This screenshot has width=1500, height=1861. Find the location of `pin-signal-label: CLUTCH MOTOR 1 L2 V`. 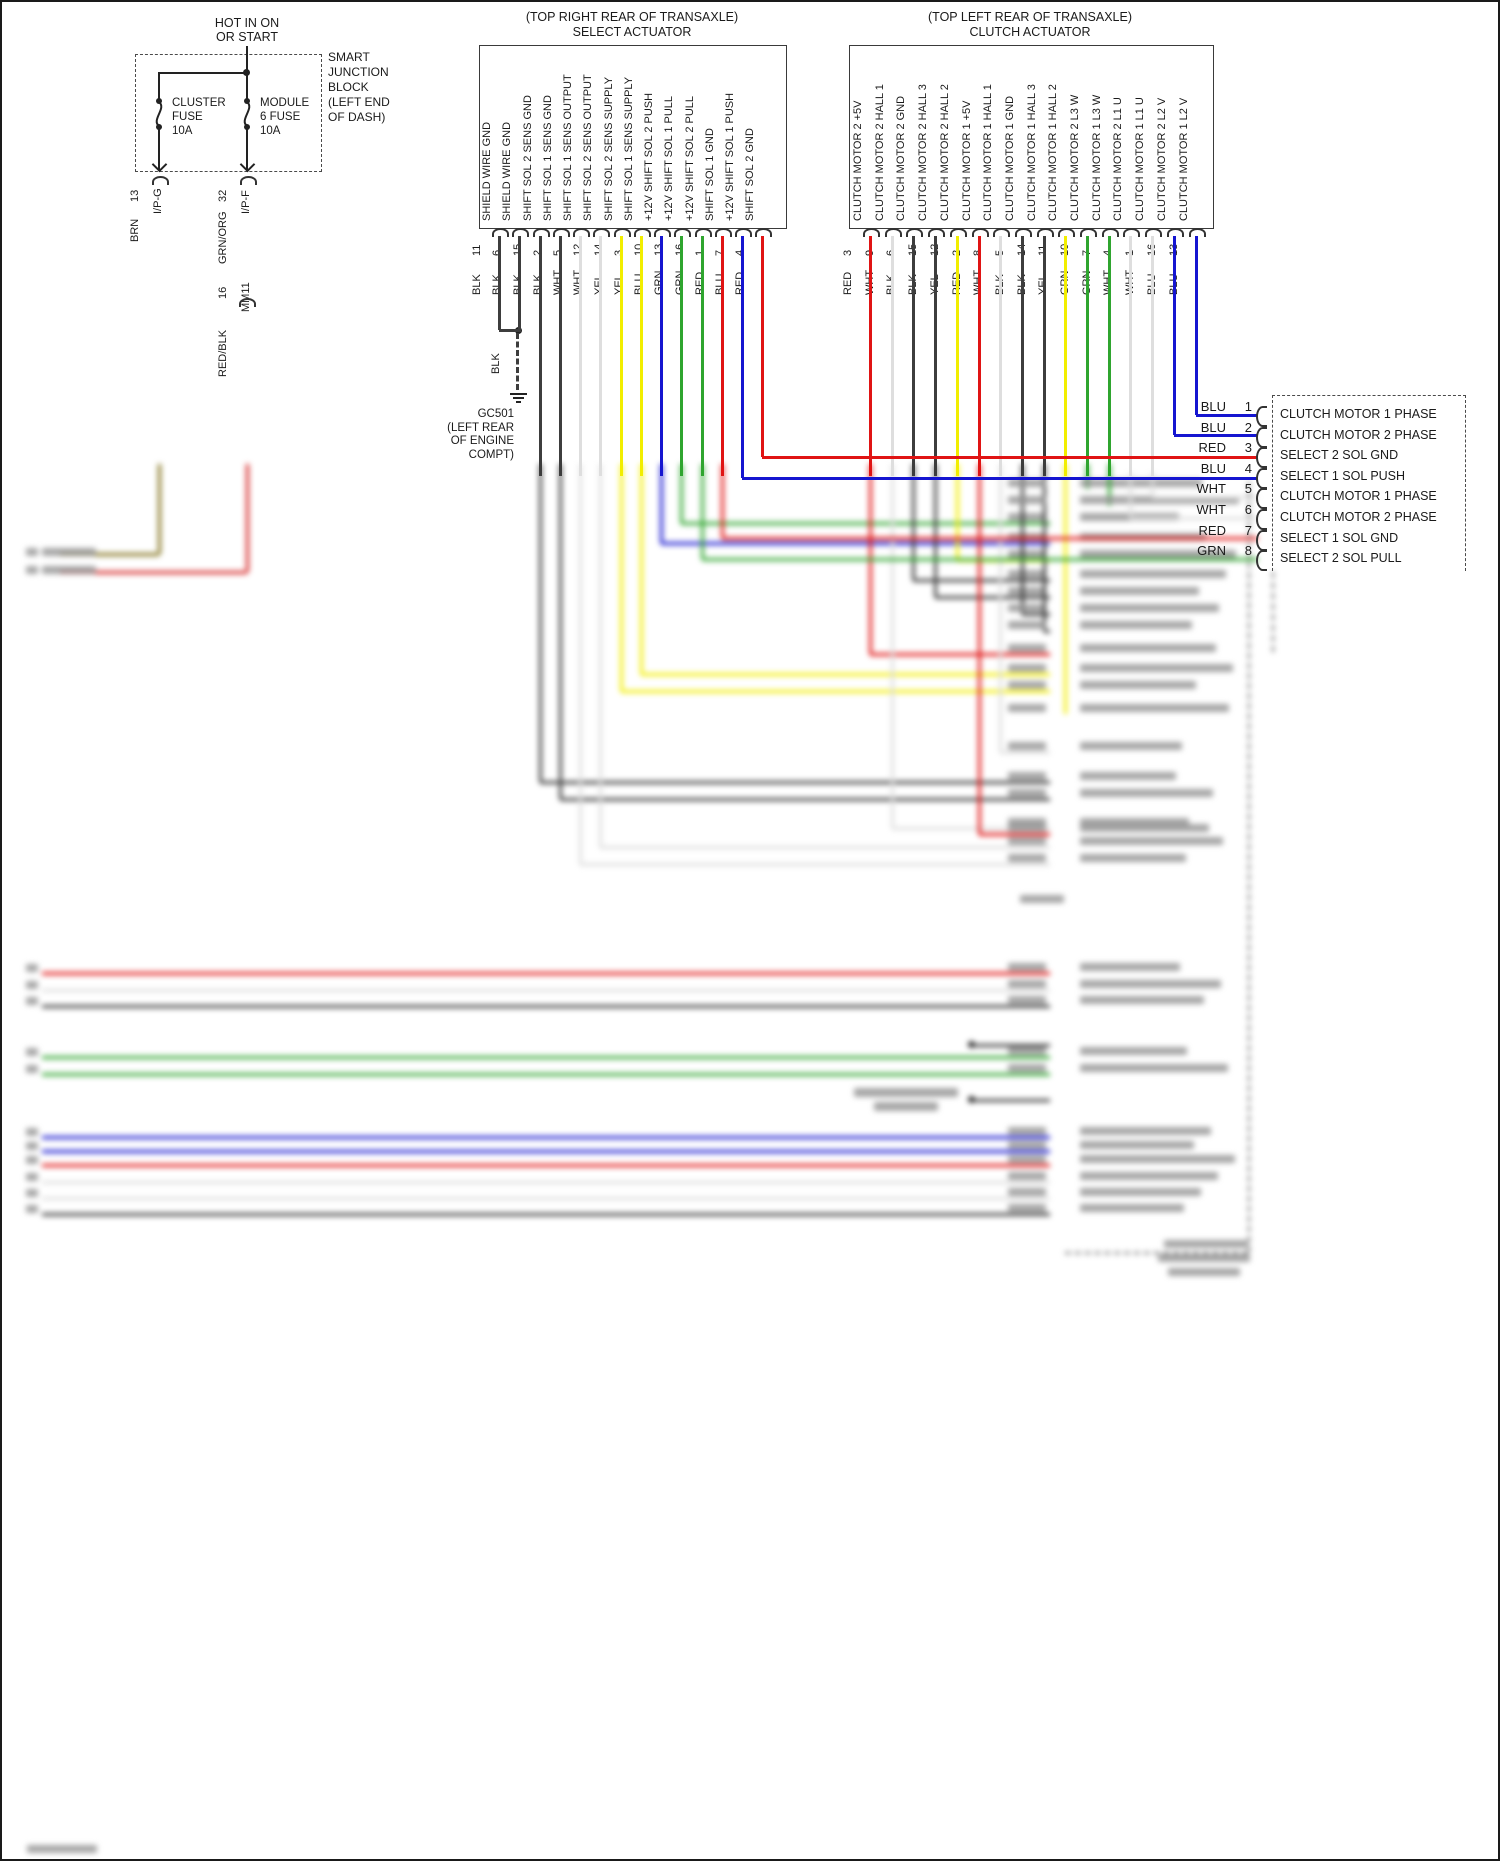

pin-signal-label: CLUTCH MOTOR 1 L2 V is located at coordinates (1184, 159).